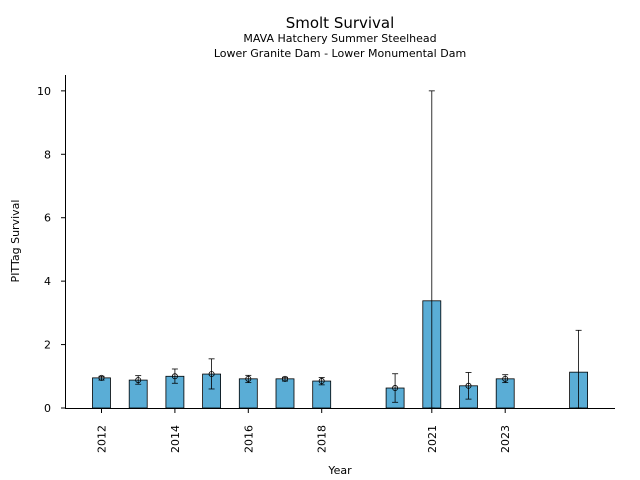 Image resolution: width=640 pixels, height=480 pixels. I want to click on chart-title: Smolt Survival, so click(340, 23).